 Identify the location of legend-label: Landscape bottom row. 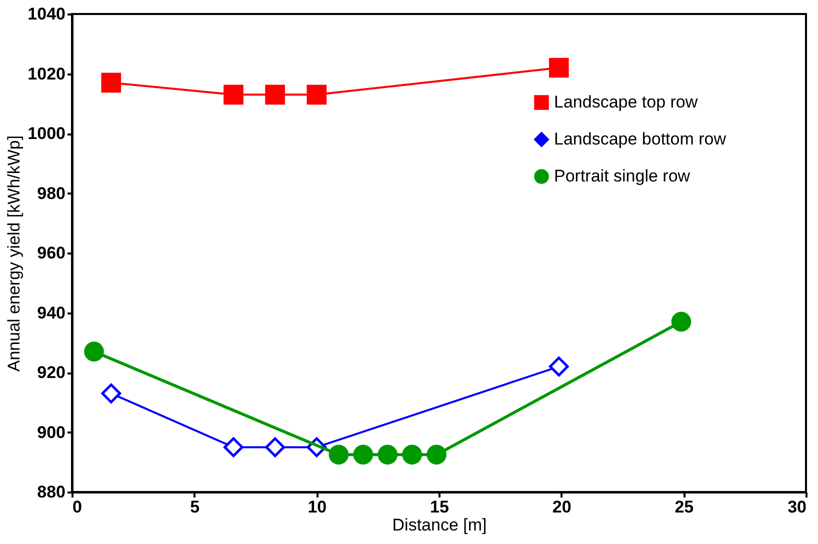
(640, 139).